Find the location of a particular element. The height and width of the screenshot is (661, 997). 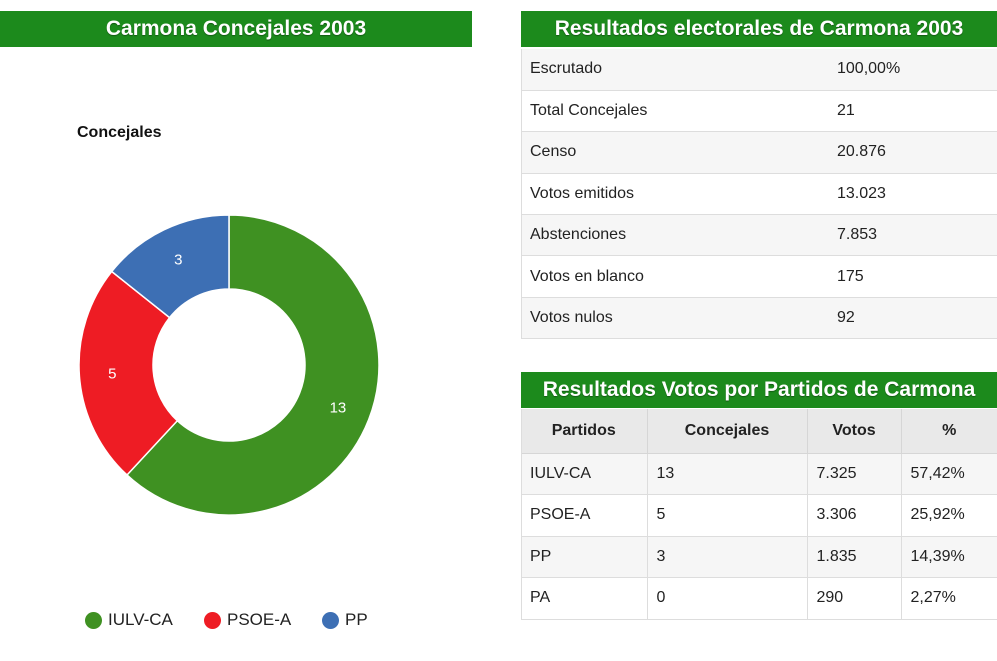

column-header-concejales: Concejales is located at coordinates (727, 431).